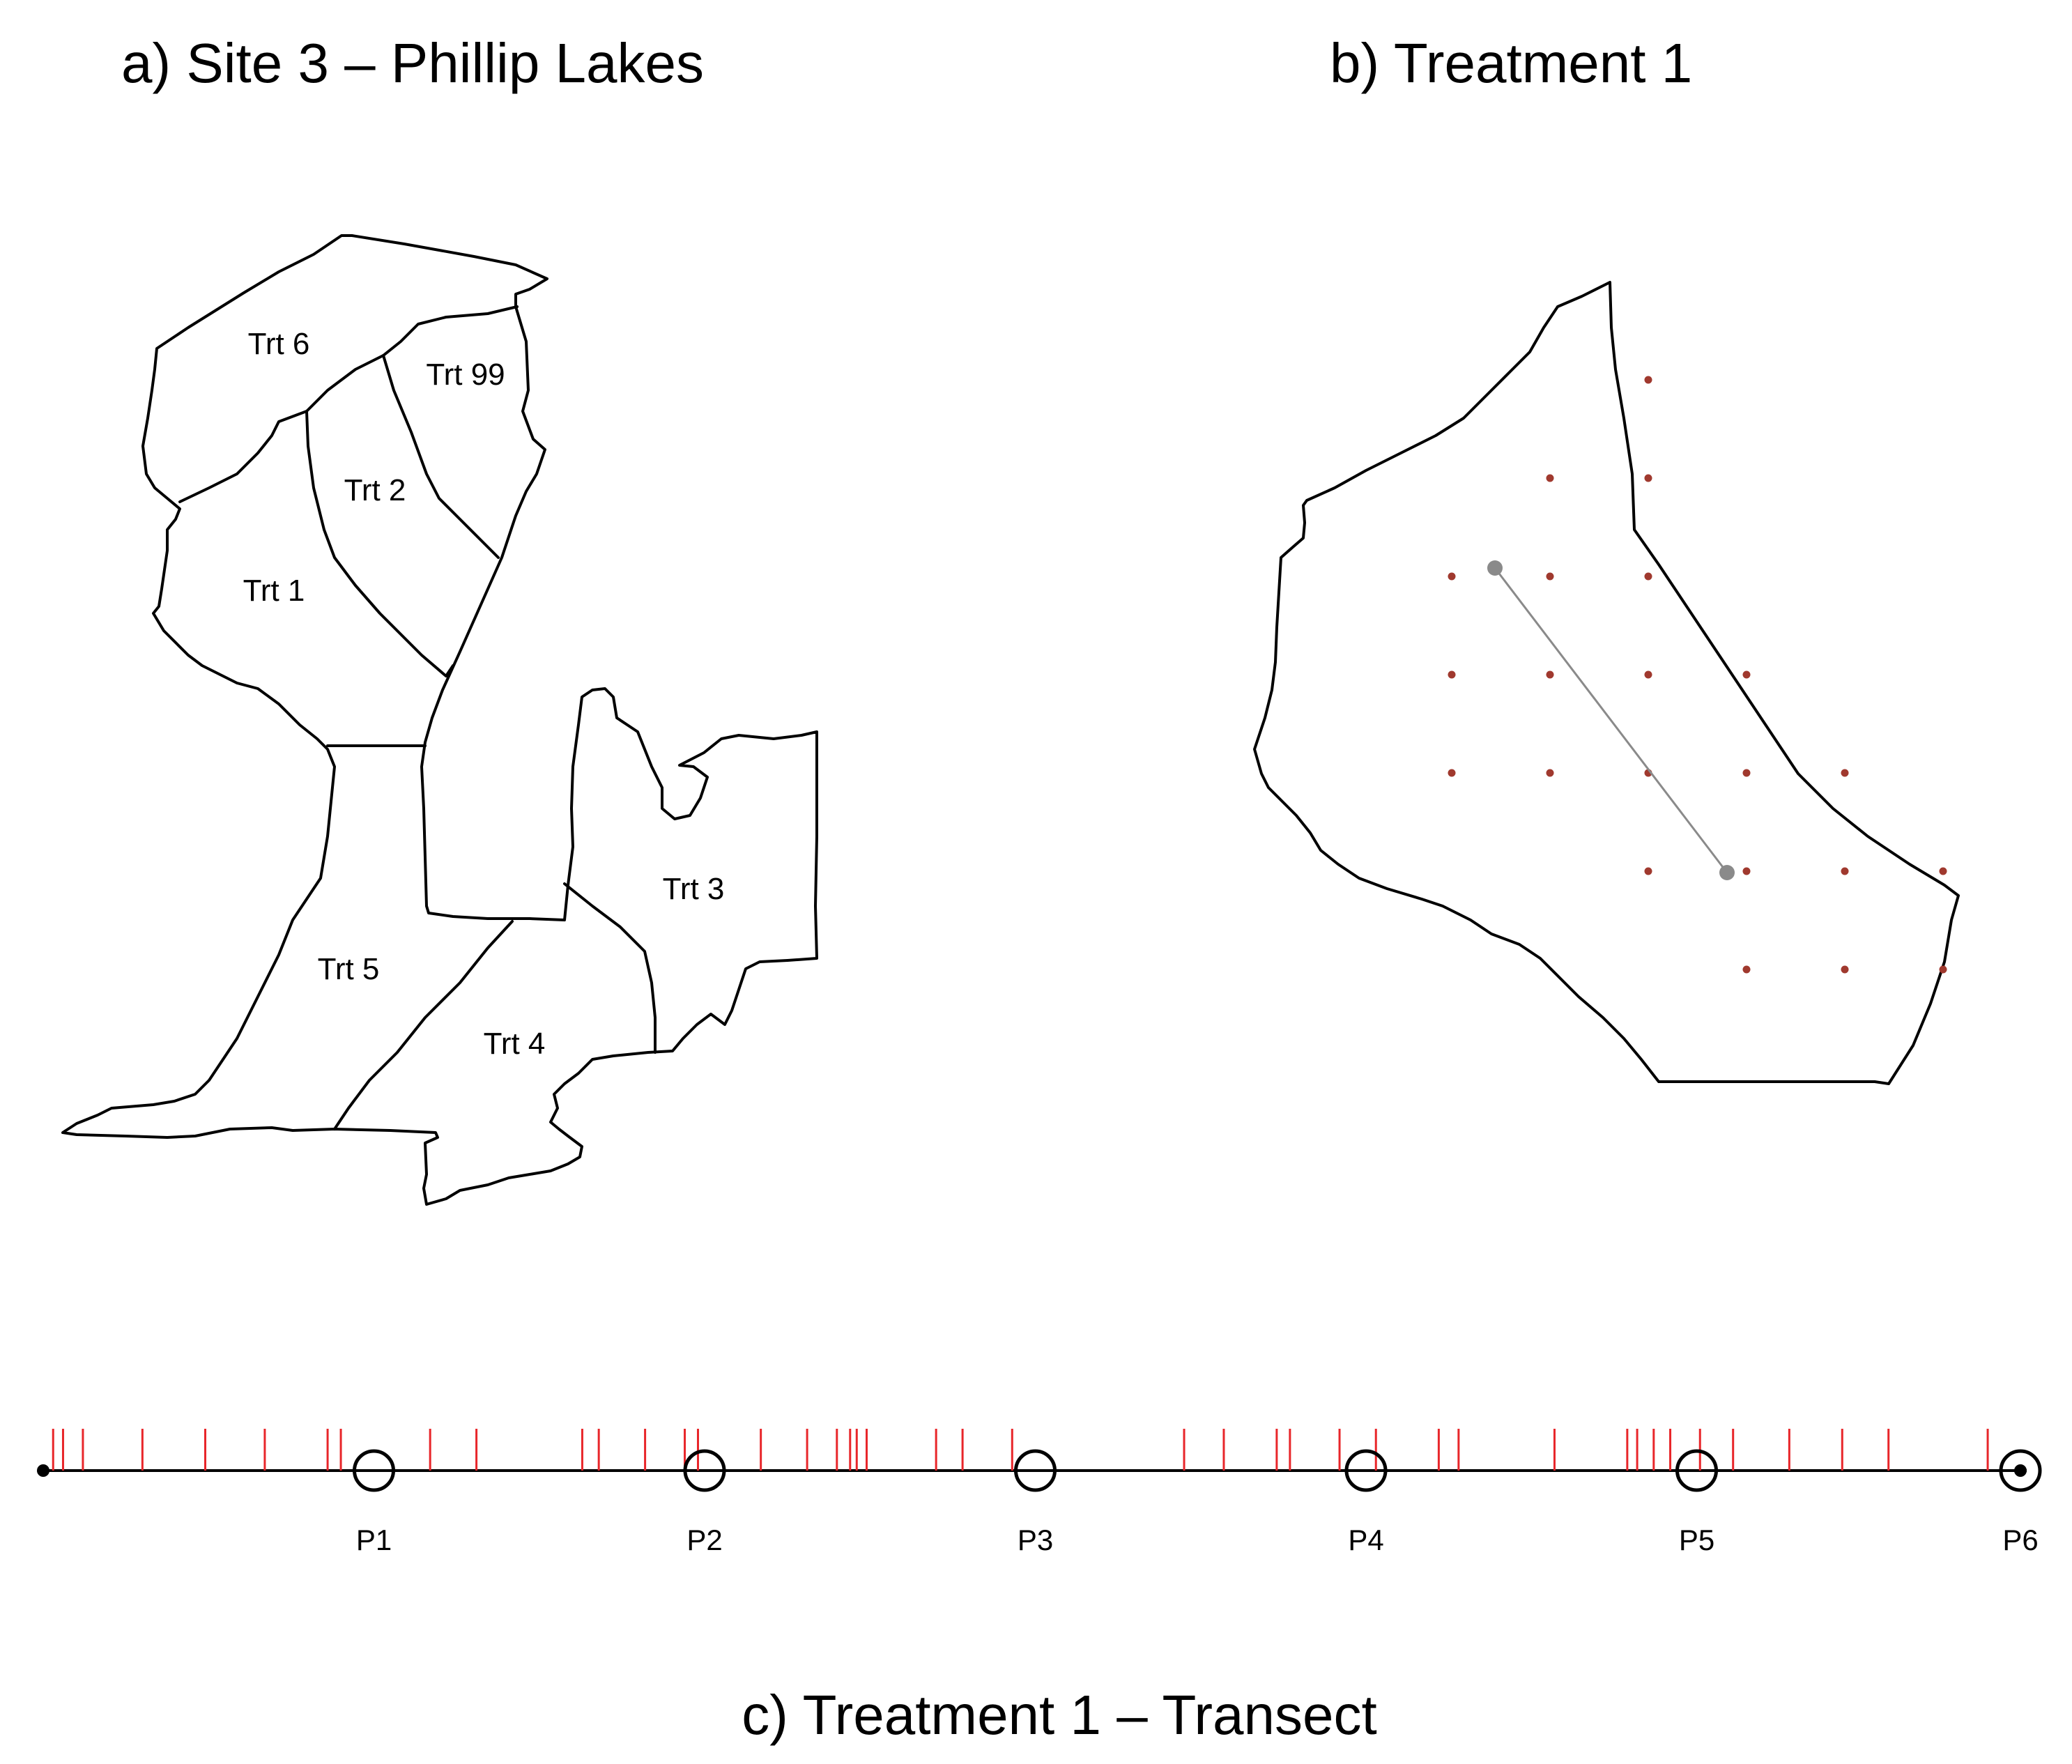 The height and width of the screenshot is (1764, 2072). What do you see at coordinates (704, 1540) in the screenshot?
I see `transect-point-label: P2` at bounding box center [704, 1540].